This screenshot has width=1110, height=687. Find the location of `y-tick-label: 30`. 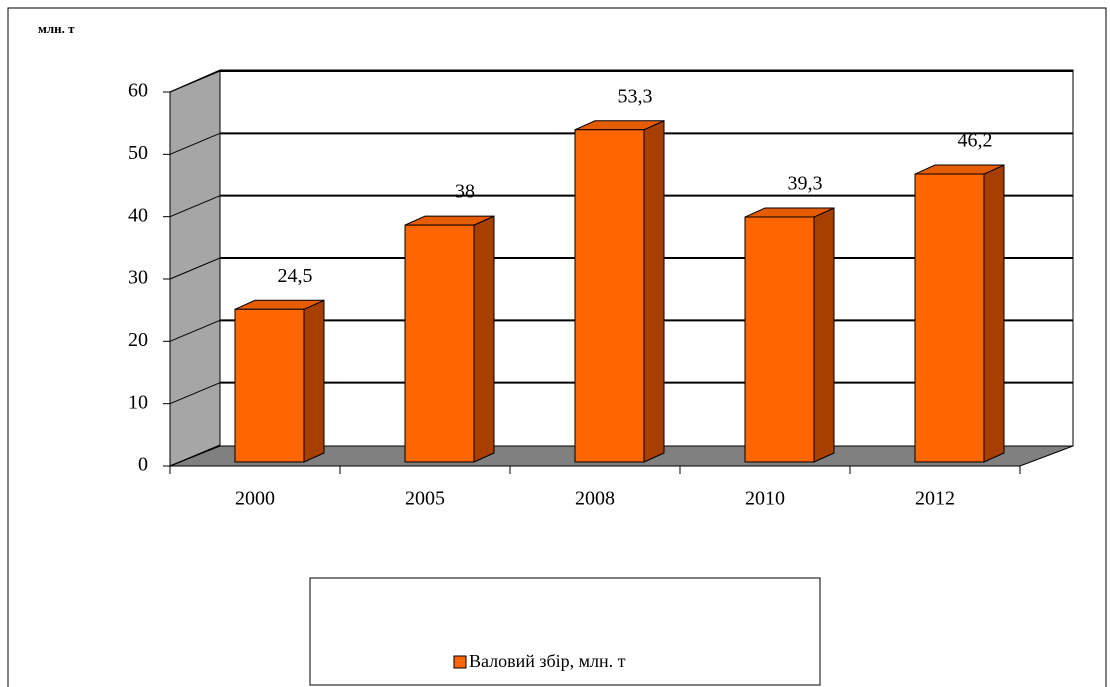

y-tick-label: 30 is located at coordinates (138, 278).